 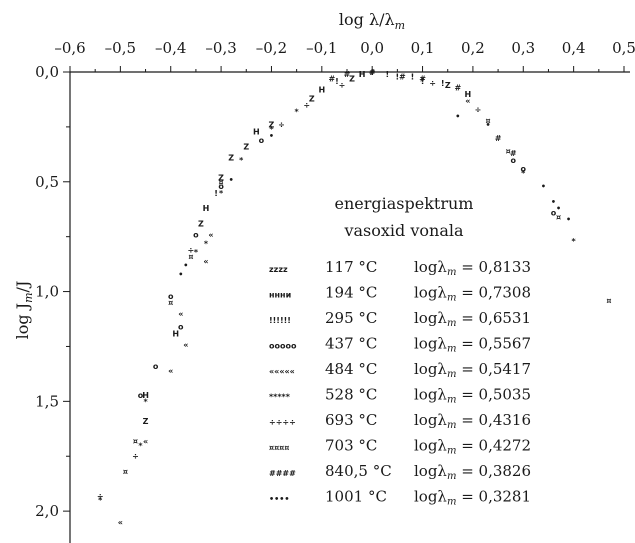 What do you see at coordinates (400, 268) in the screenshot?
I see `legend-item: zzzz 117 °C logλm = 0,8133` at bounding box center [400, 268].